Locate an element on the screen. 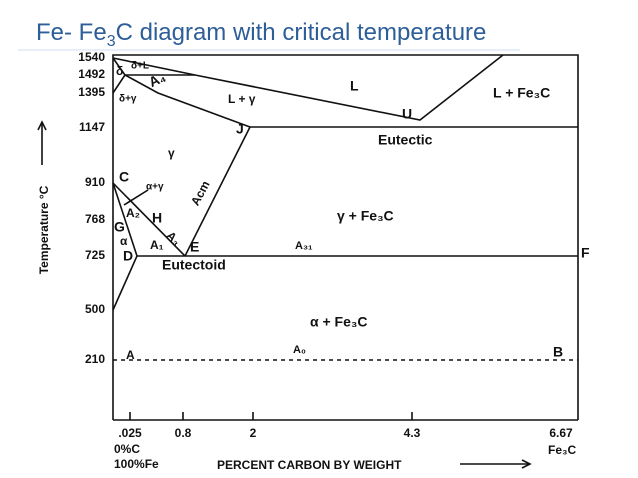 The image size is (638, 478). y-tick-label: 1540 is located at coordinates (91, 57).